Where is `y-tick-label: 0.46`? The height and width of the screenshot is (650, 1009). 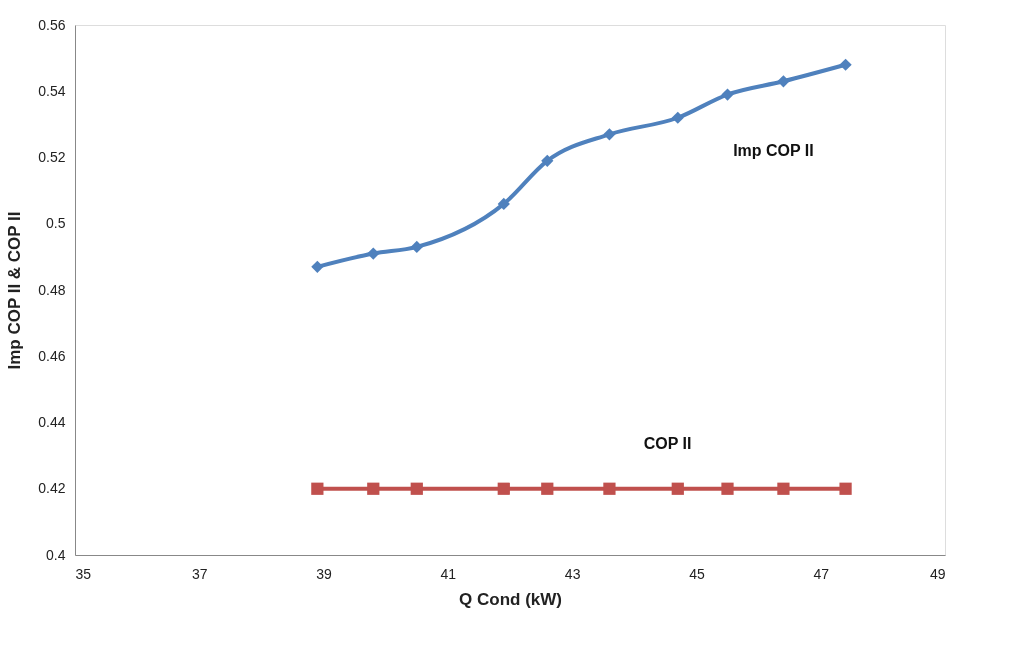
y-tick-label: 0.46 is located at coordinates (52, 355).